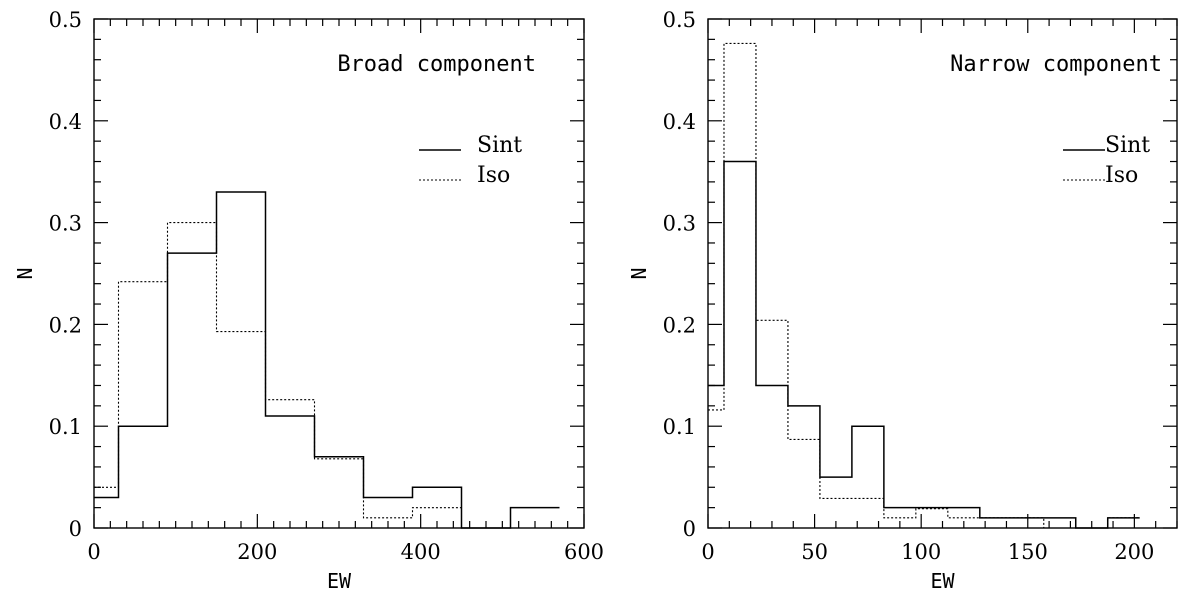 Image resolution: width=1190 pixels, height=592 pixels. Describe the element at coordinates (921, 552) in the screenshot. I see `x-tick-label: 100` at that location.